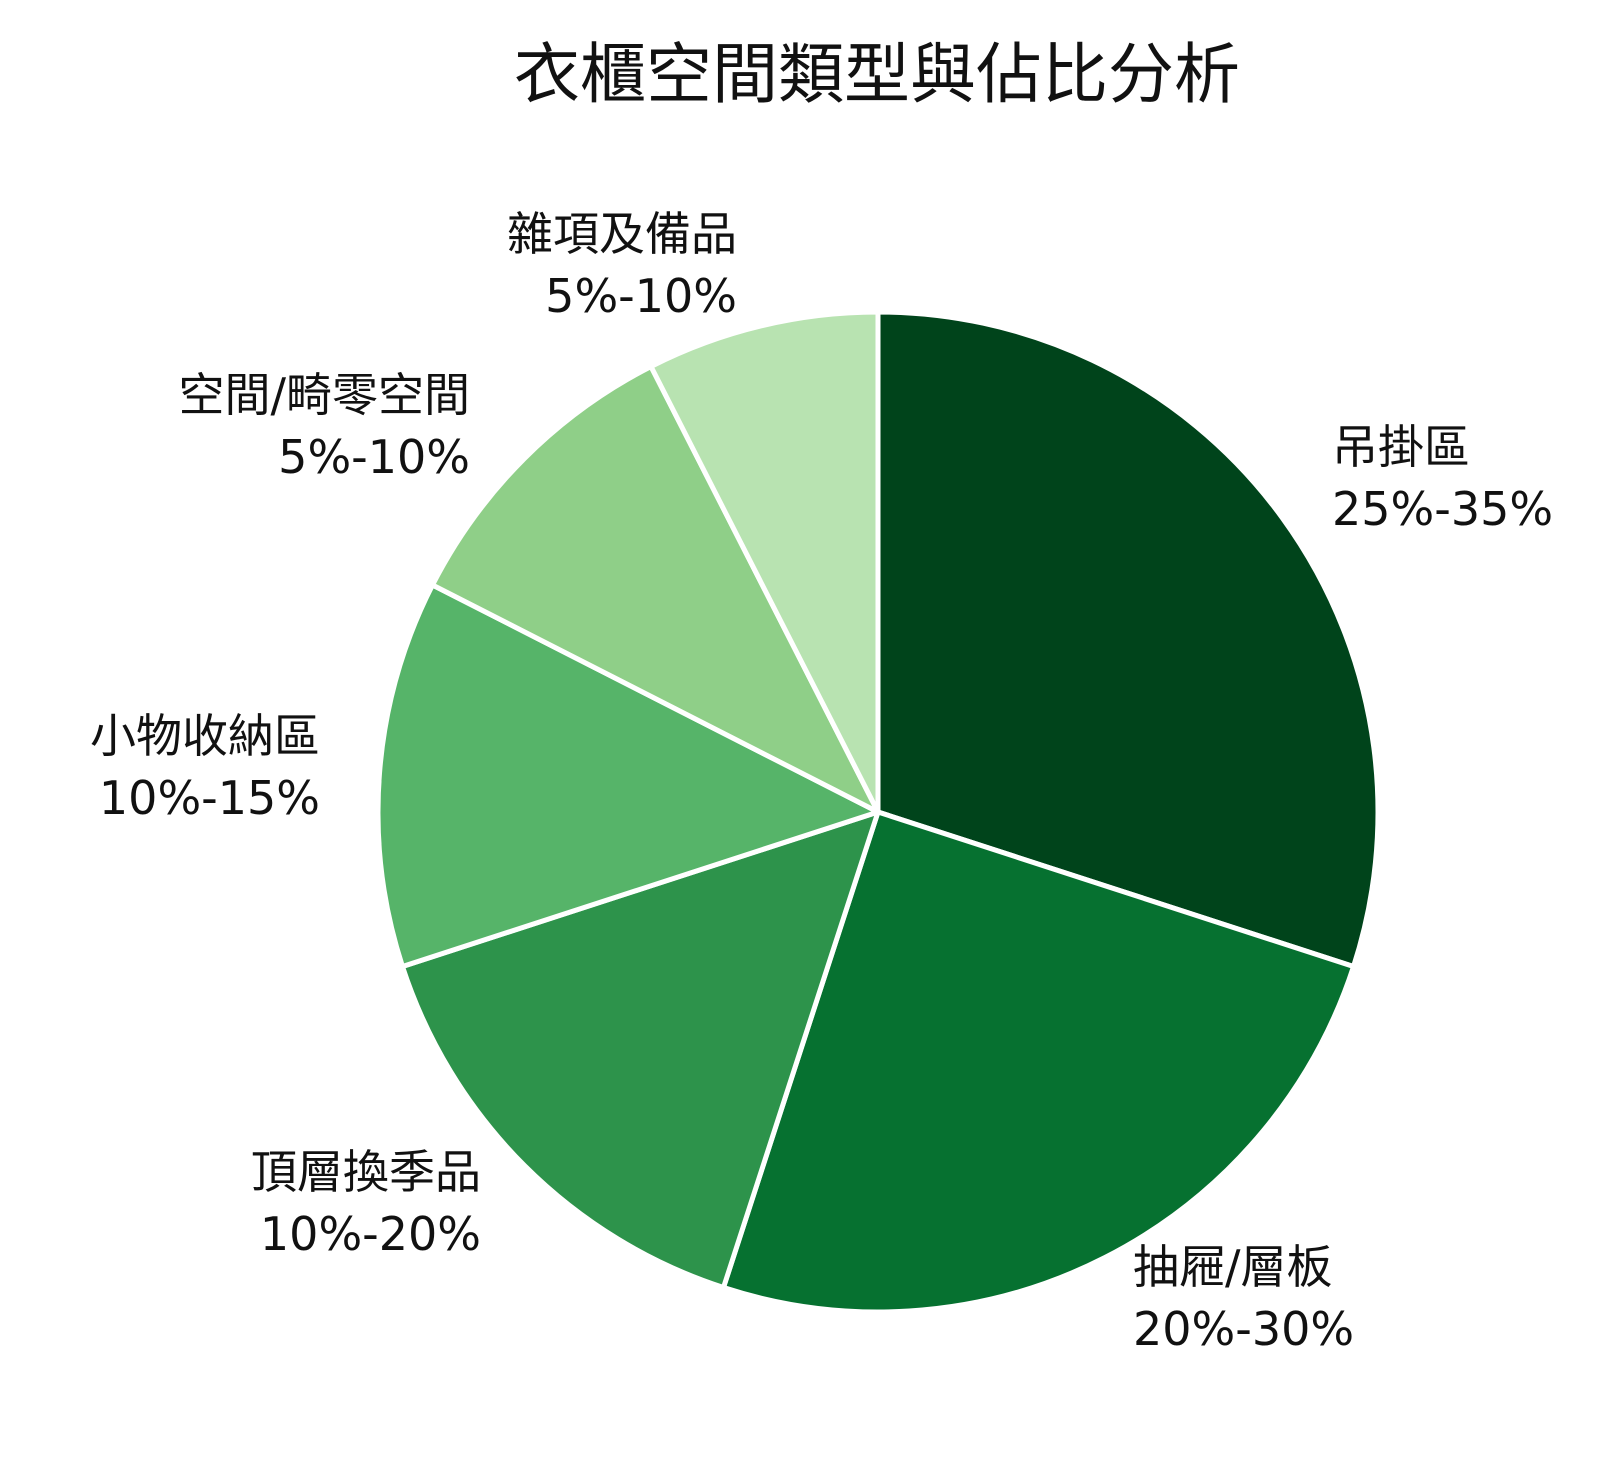 The width and height of the screenshot is (1608, 1468). What do you see at coordinates (370, 1234) in the screenshot?
I see `slice-range-3: 10%-20%` at bounding box center [370, 1234].